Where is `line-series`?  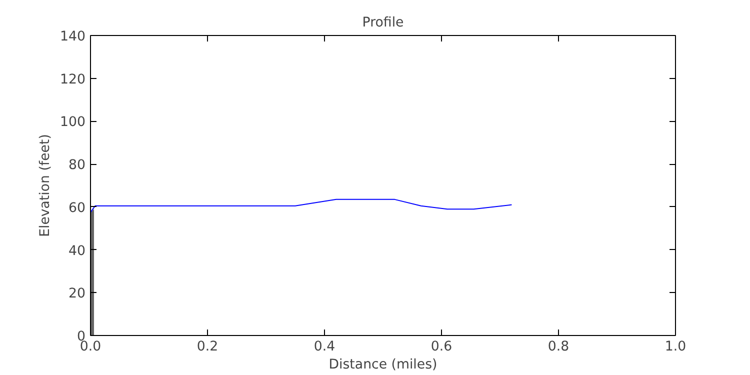
line-series is located at coordinates (301, 205).